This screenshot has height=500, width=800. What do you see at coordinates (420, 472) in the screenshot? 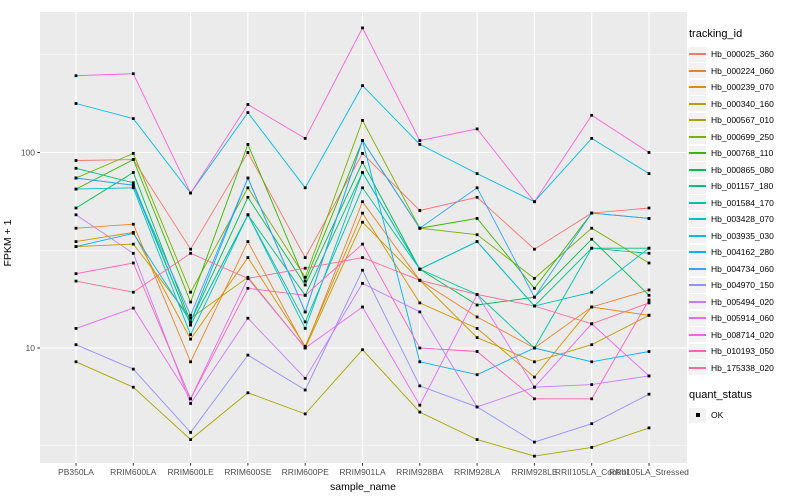
I see `x-tick-label-RRIM928BA: RRIM928BA` at bounding box center [420, 472].